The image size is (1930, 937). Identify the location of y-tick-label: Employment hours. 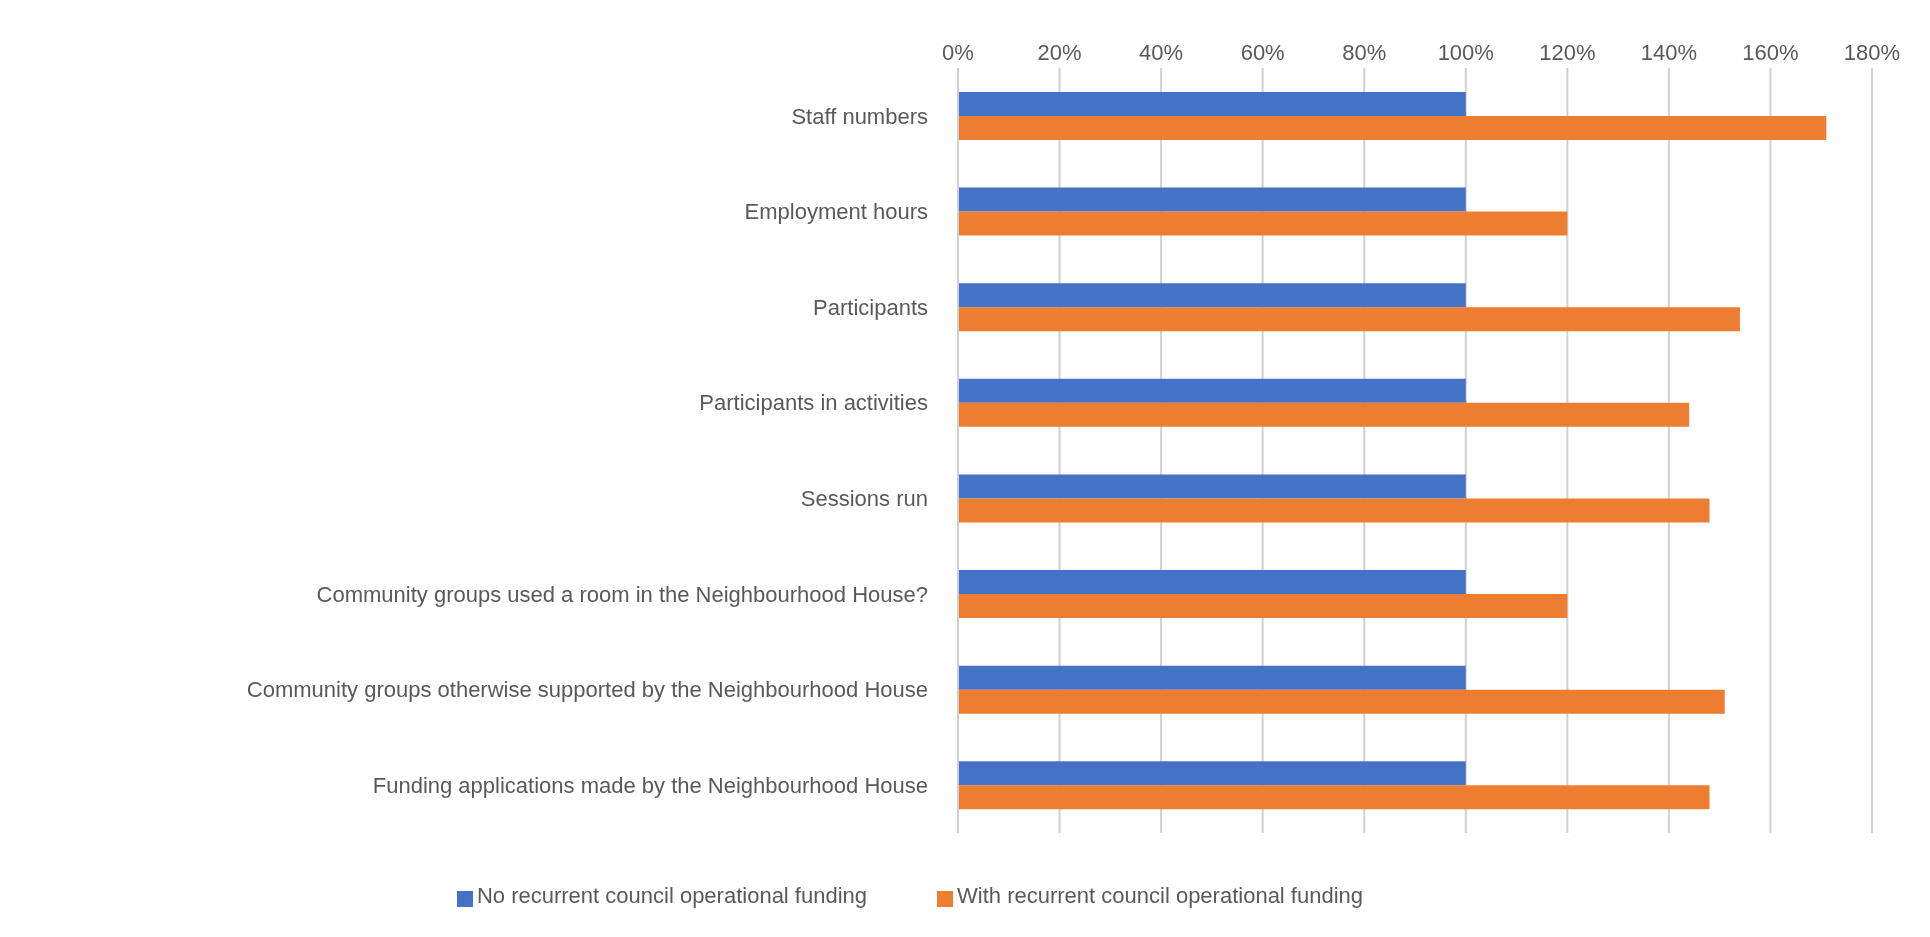
(836, 212).